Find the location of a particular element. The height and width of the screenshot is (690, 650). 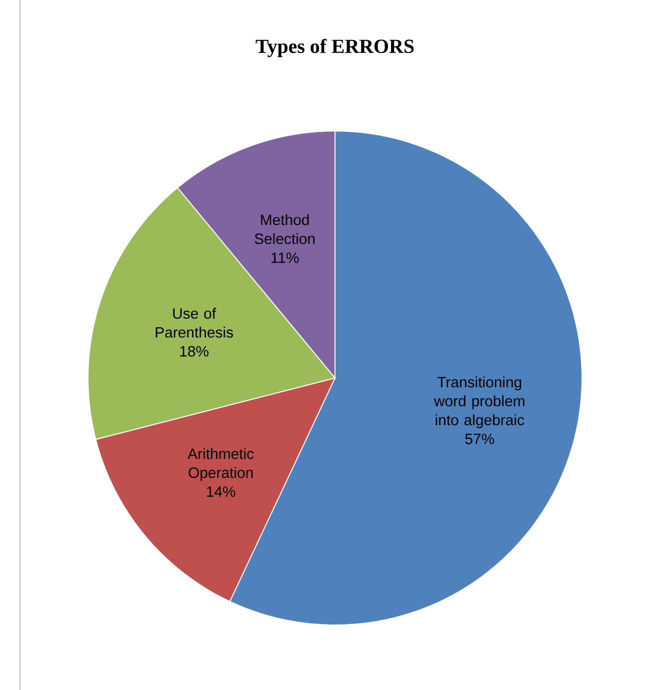

data-label: 57% is located at coordinates (479, 439).